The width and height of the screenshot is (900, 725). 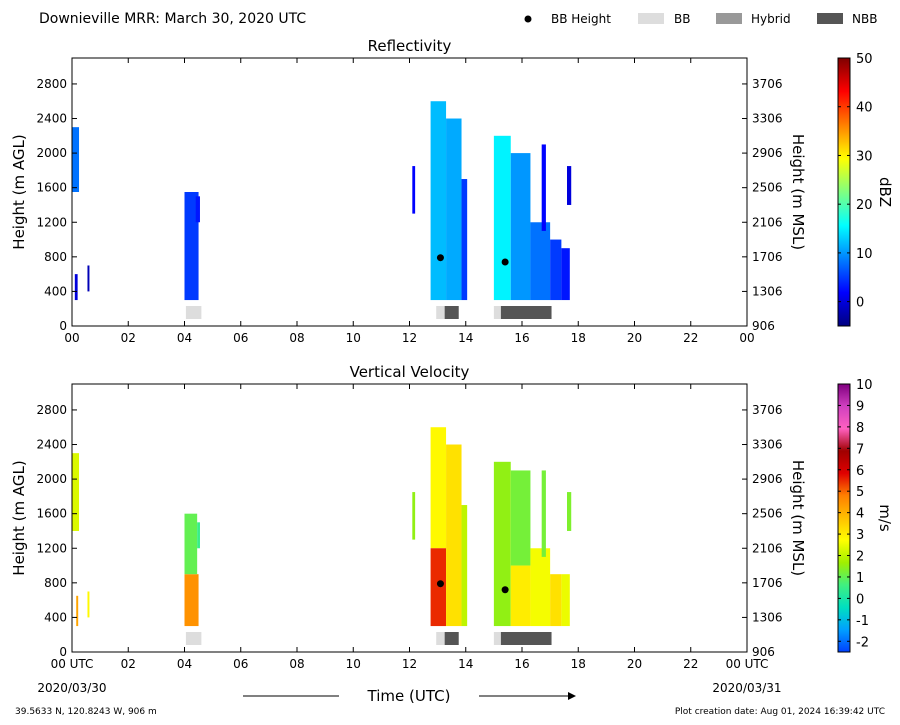 What do you see at coordinates (860, 578) in the screenshot?
I see `colorbar-tick-label: 1` at bounding box center [860, 578].